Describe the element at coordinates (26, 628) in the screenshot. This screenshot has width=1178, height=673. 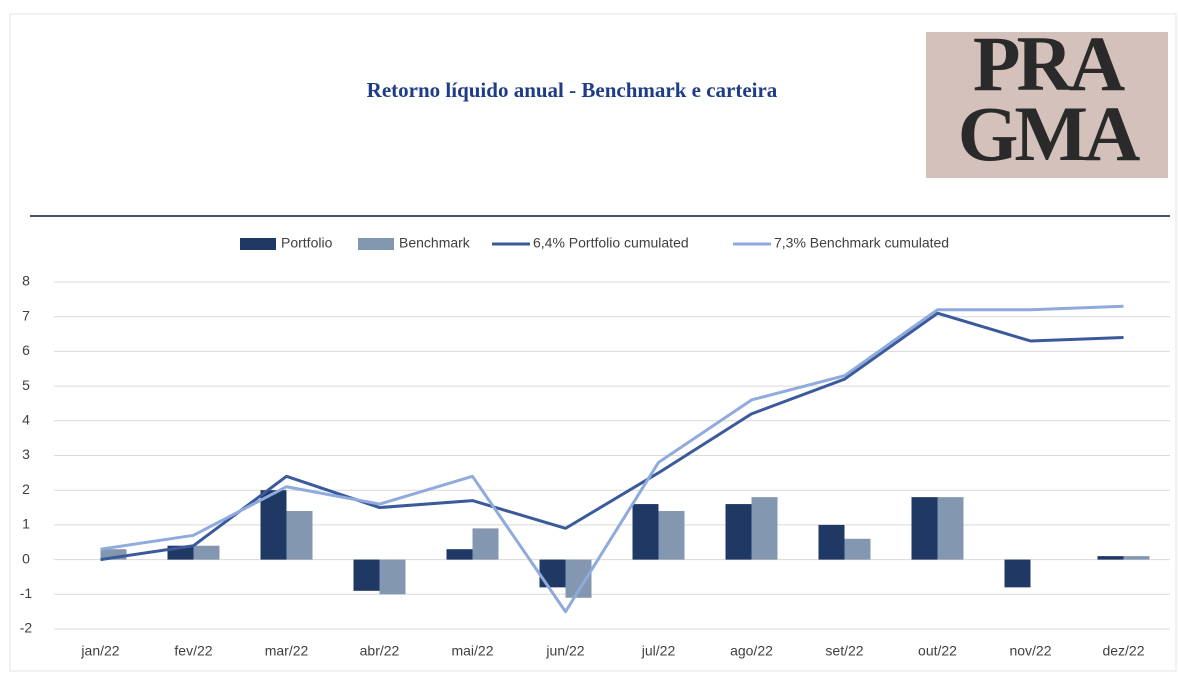
I see `y-tick-label: -2` at that location.